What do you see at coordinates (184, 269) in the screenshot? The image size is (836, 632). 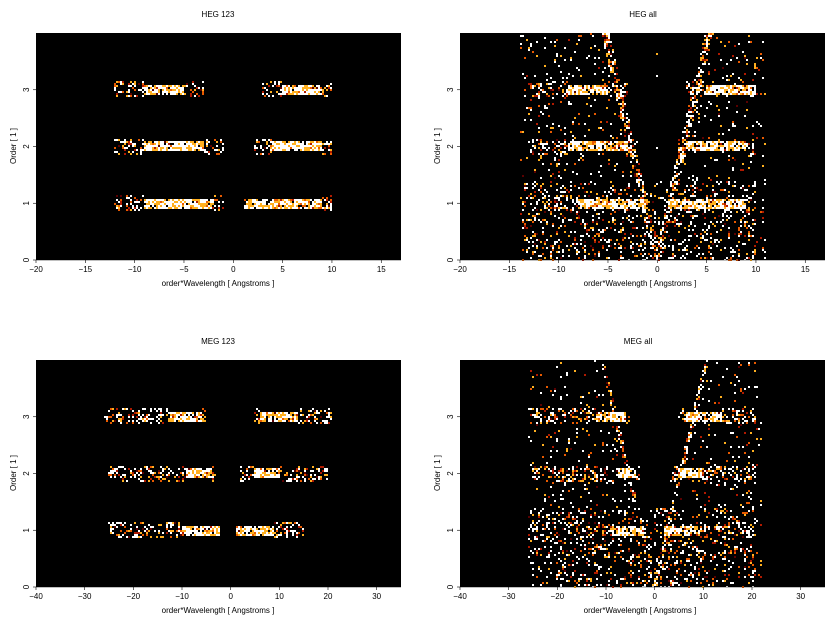 I see `x-tick-label: −5` at bounding box center [184, 269].